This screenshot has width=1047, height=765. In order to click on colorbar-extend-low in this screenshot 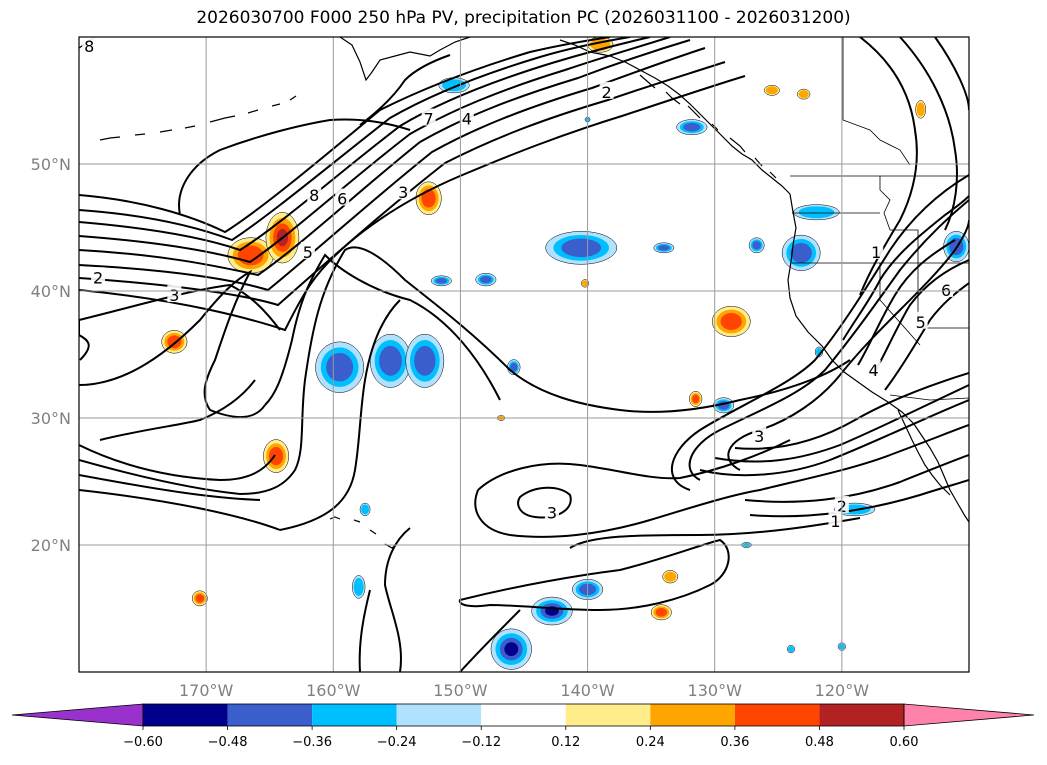, I will do `click(77, 715)`.